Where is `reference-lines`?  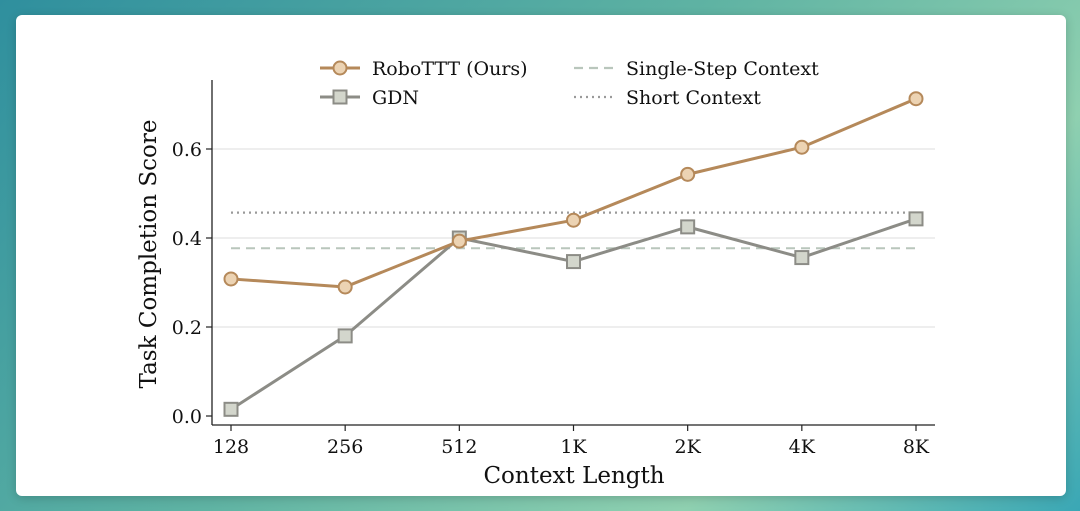 reference-lines is located at coordinates (573, 230).